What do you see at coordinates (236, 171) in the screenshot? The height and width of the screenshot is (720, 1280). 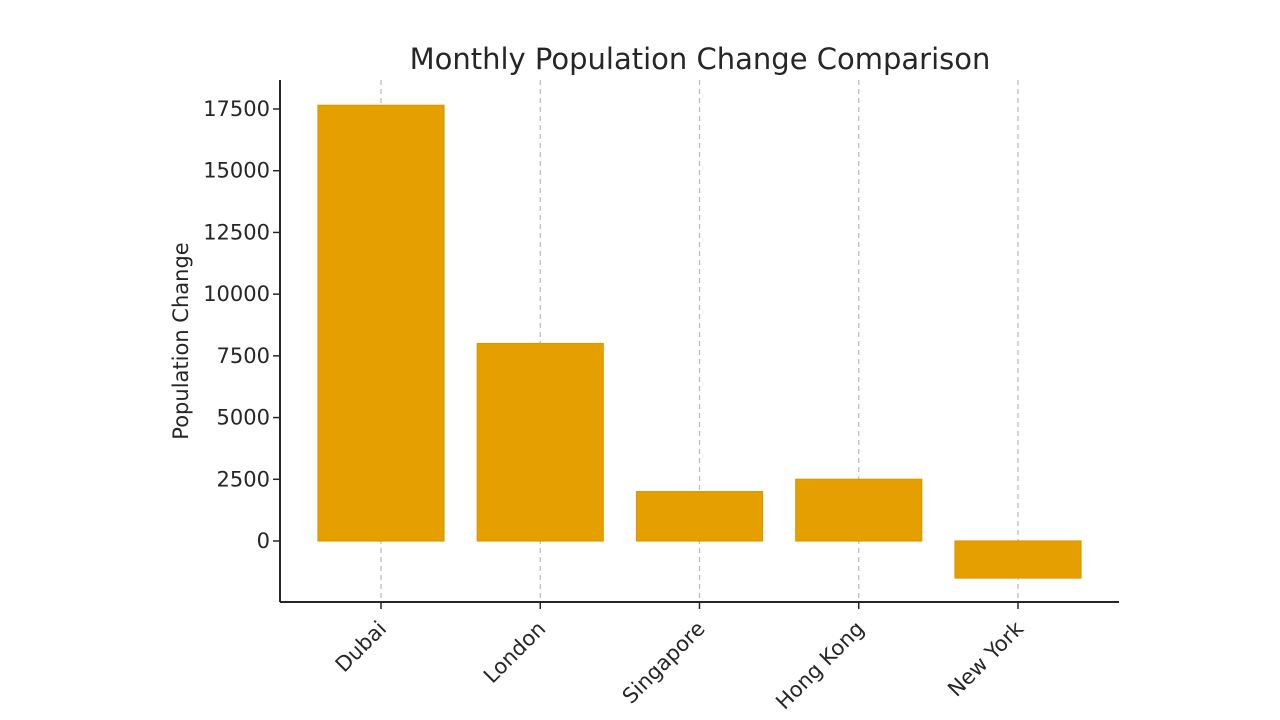 I see `y-tick-label: 15000` at bounding box center [236, 171].